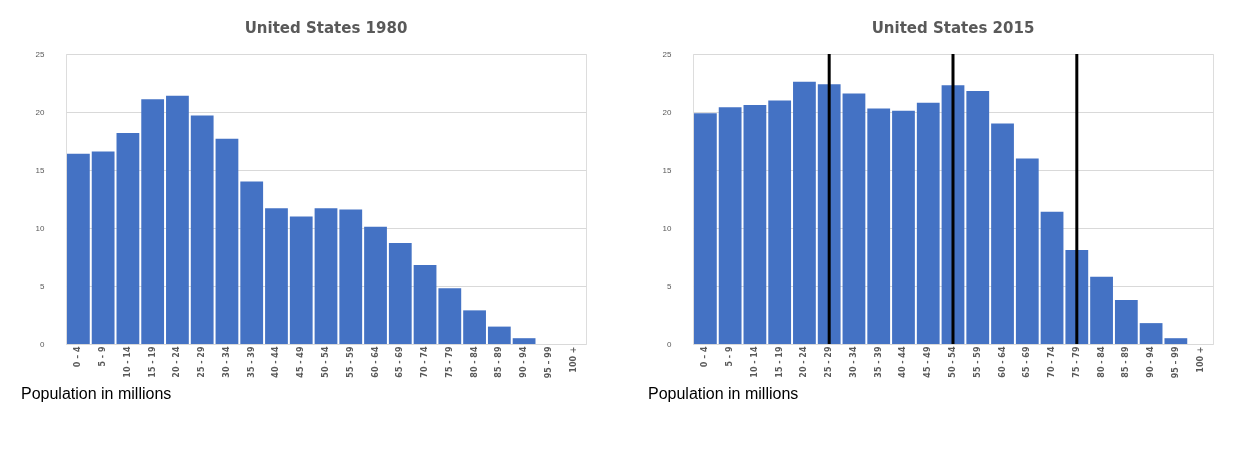 The height and width of the screenshot is (463, 1253). What do you see at coordinates (326, 28) in the screenshot?
I see `chart-title: United States 1980` at bounding box center [326, 28].